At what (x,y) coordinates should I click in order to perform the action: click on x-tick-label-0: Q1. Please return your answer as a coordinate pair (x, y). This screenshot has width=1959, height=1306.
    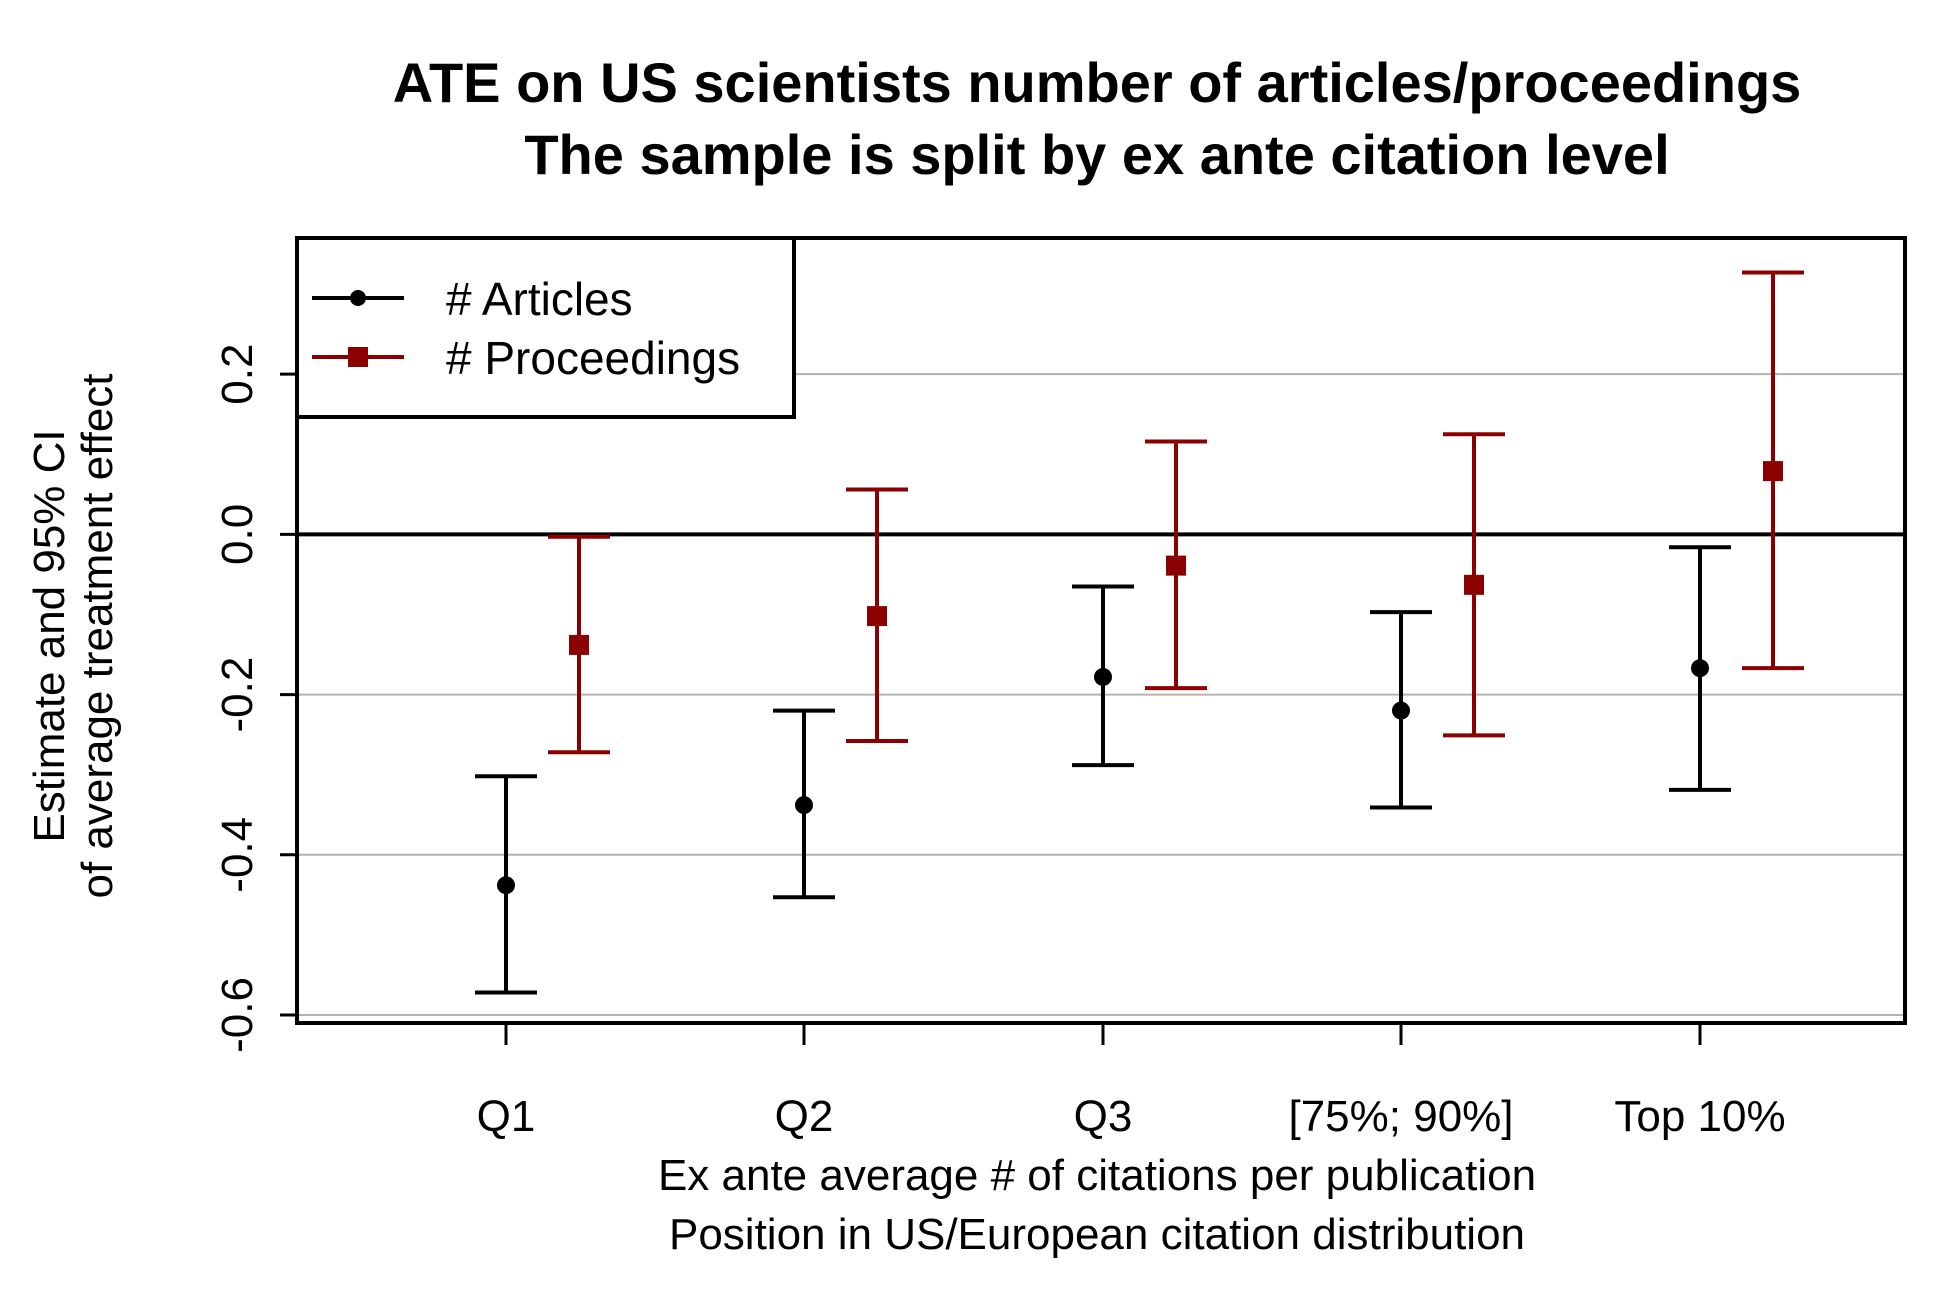
    Looking at the image, I should click on (506, 1116).